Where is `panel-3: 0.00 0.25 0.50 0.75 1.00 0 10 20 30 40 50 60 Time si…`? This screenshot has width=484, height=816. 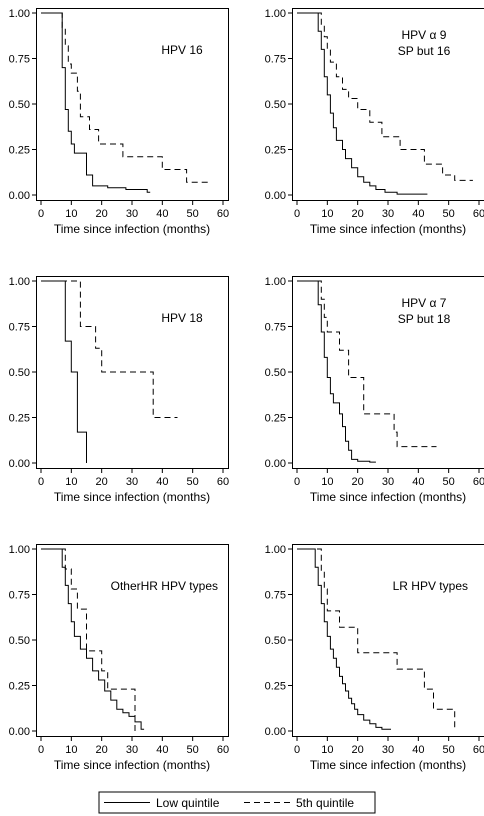 panel-3: 0.00 0.25 0.50 0.75 1.00 0 10 20 30 40 50 60 Time si… is located at coordinates (119, 390).